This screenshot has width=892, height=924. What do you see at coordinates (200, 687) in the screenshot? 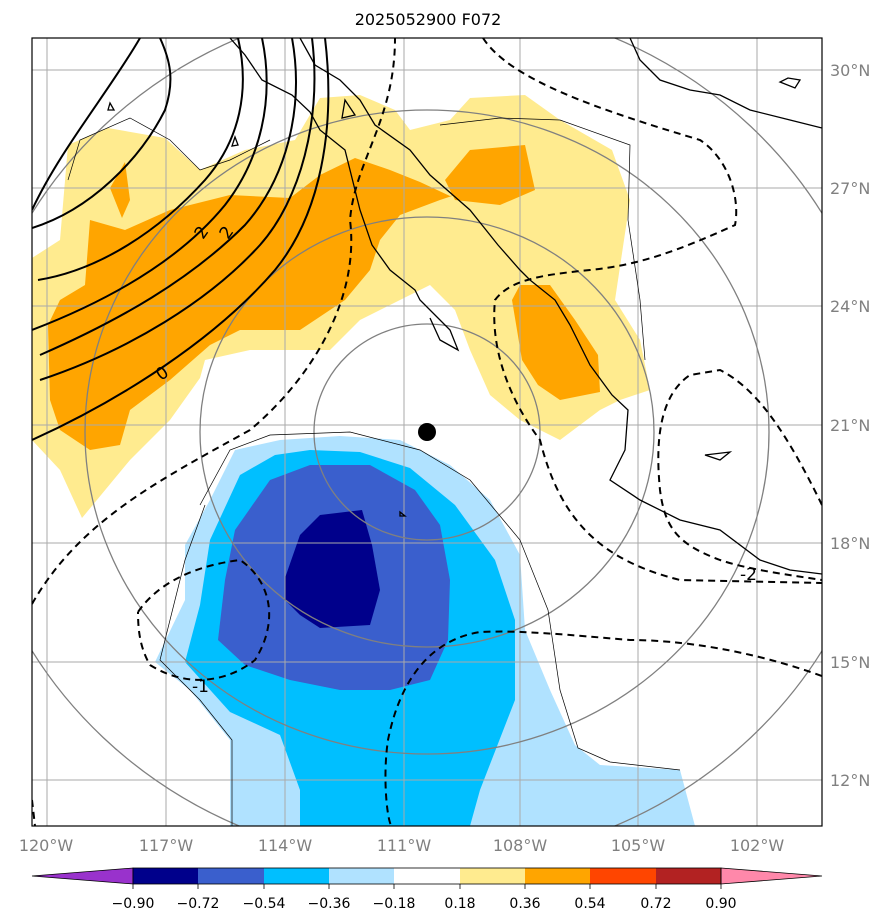
I see `contour-label: -1` at bounding box center [200, 687].